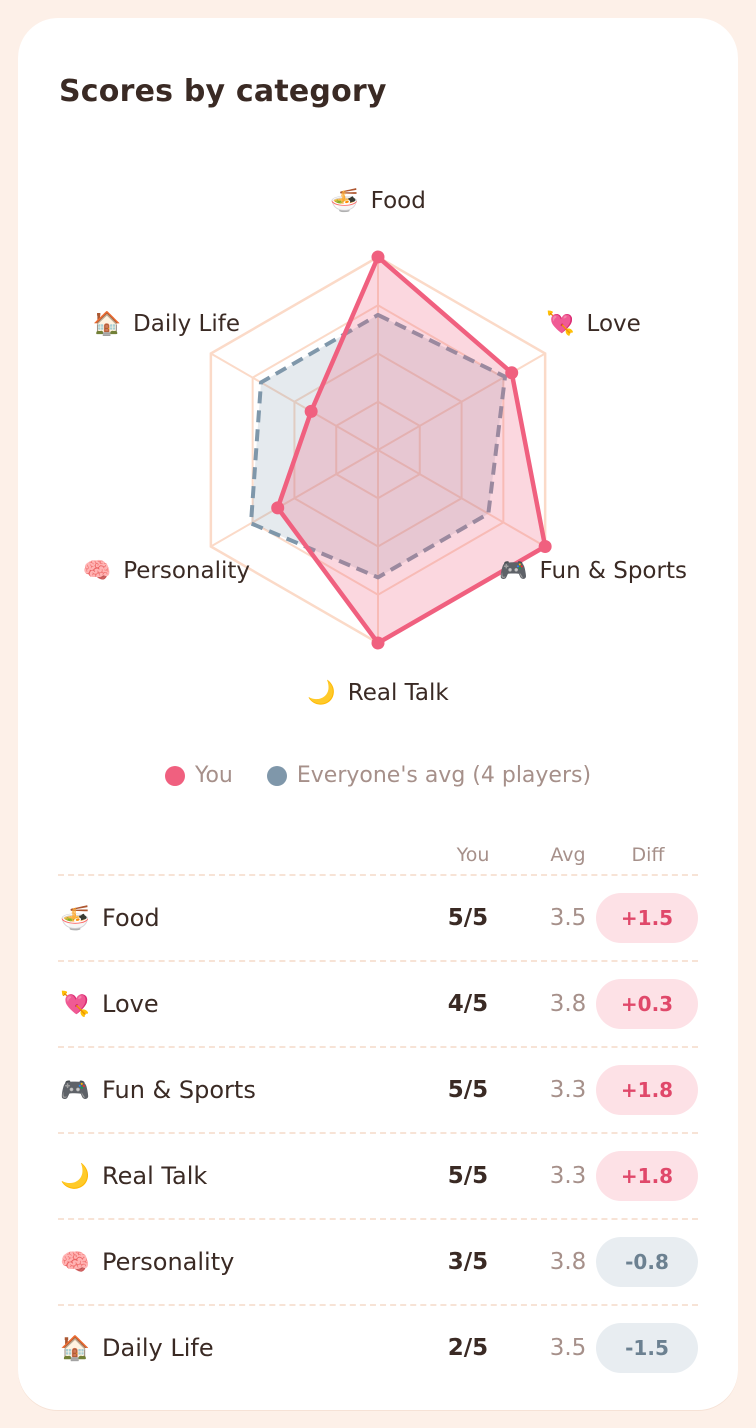  Describe the element at coordinates (75, 1176) in the screenshot. I see `crescent-moon-icon: 🌙` at that location.